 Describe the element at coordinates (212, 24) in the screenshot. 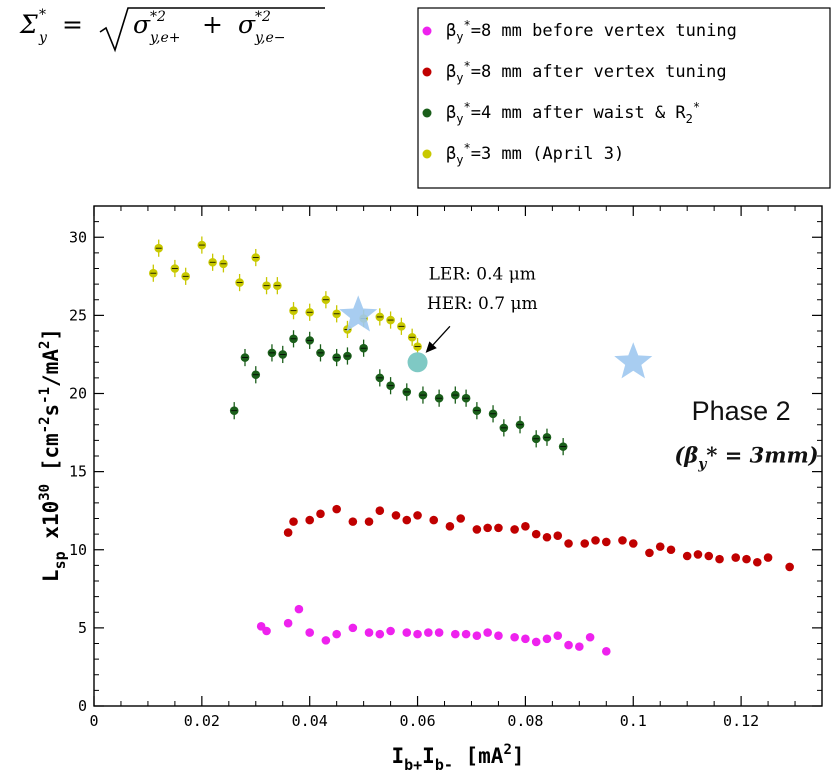

I see `formula-plus: +` at that location.